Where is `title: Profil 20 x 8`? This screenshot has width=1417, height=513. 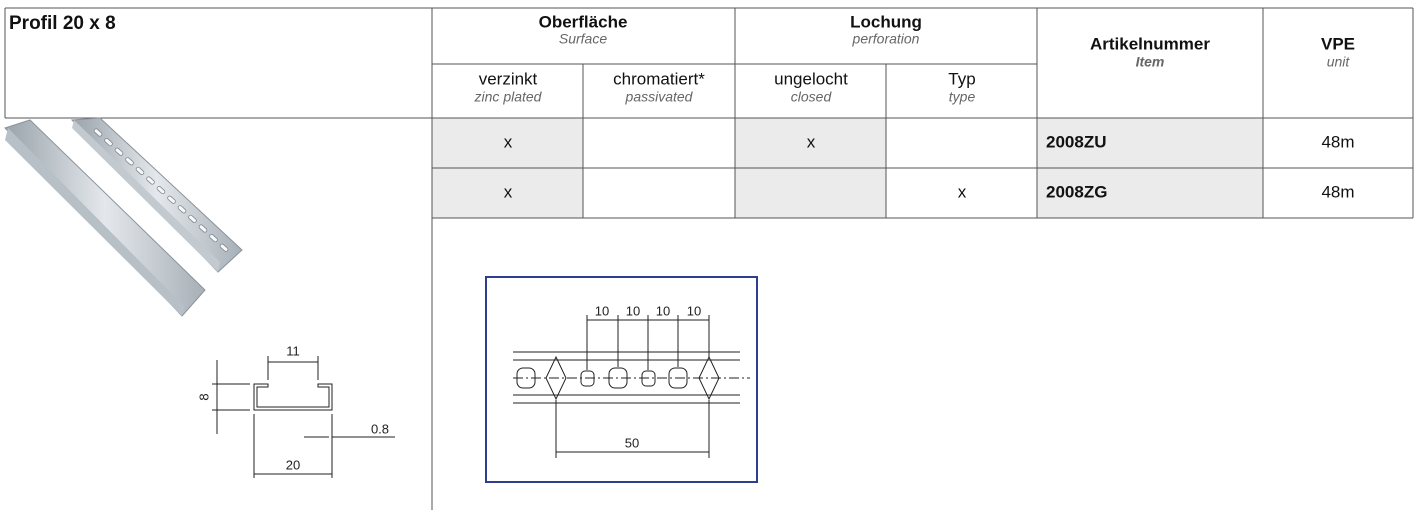
title: Profil 20 x 8 is located at coordinates (62, 23).